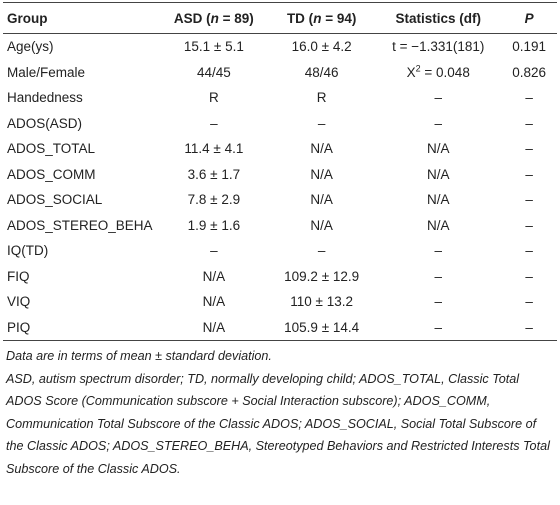 The width and height of the screenshot is (560, 505). What do you see at coordinates (30, 47) in the screenshot?
I see `cell-text: Age(ys)` at bounding box center [30, 47].